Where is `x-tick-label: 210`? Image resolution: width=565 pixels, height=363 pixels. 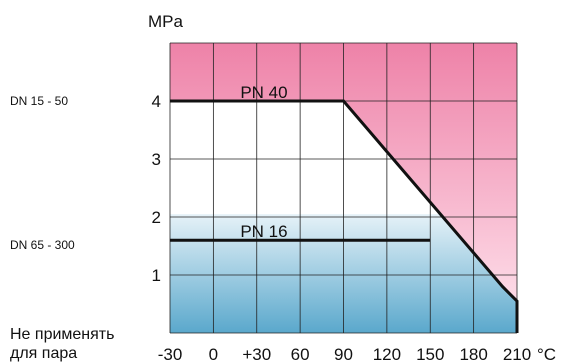
x-tick-label: 210 is located at coordinates (517, 354).